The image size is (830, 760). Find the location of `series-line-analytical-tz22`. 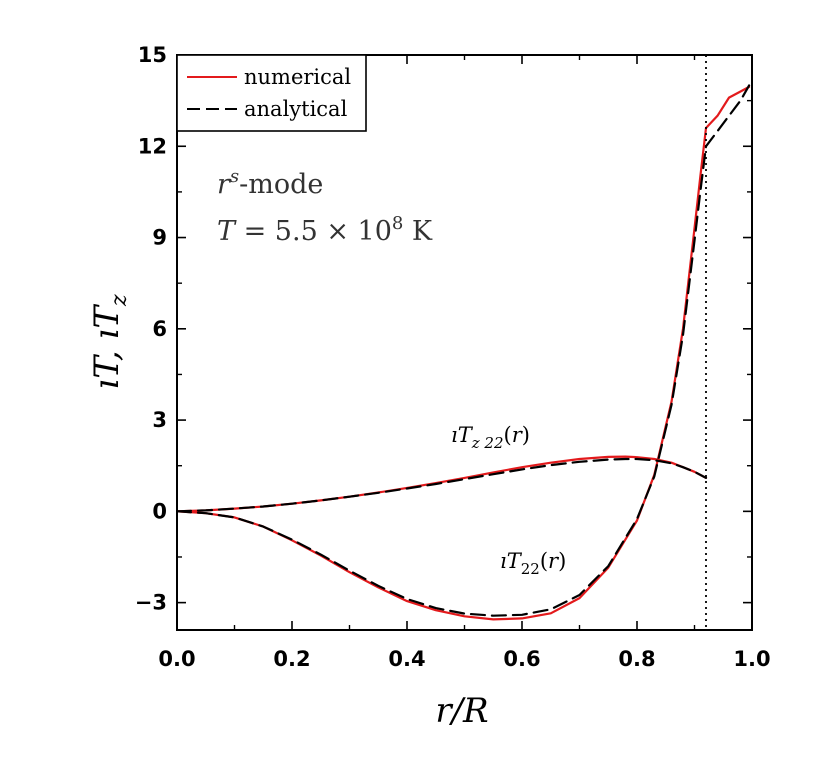

series-line-analytical-tz22 is located at coordinates (442, 485).